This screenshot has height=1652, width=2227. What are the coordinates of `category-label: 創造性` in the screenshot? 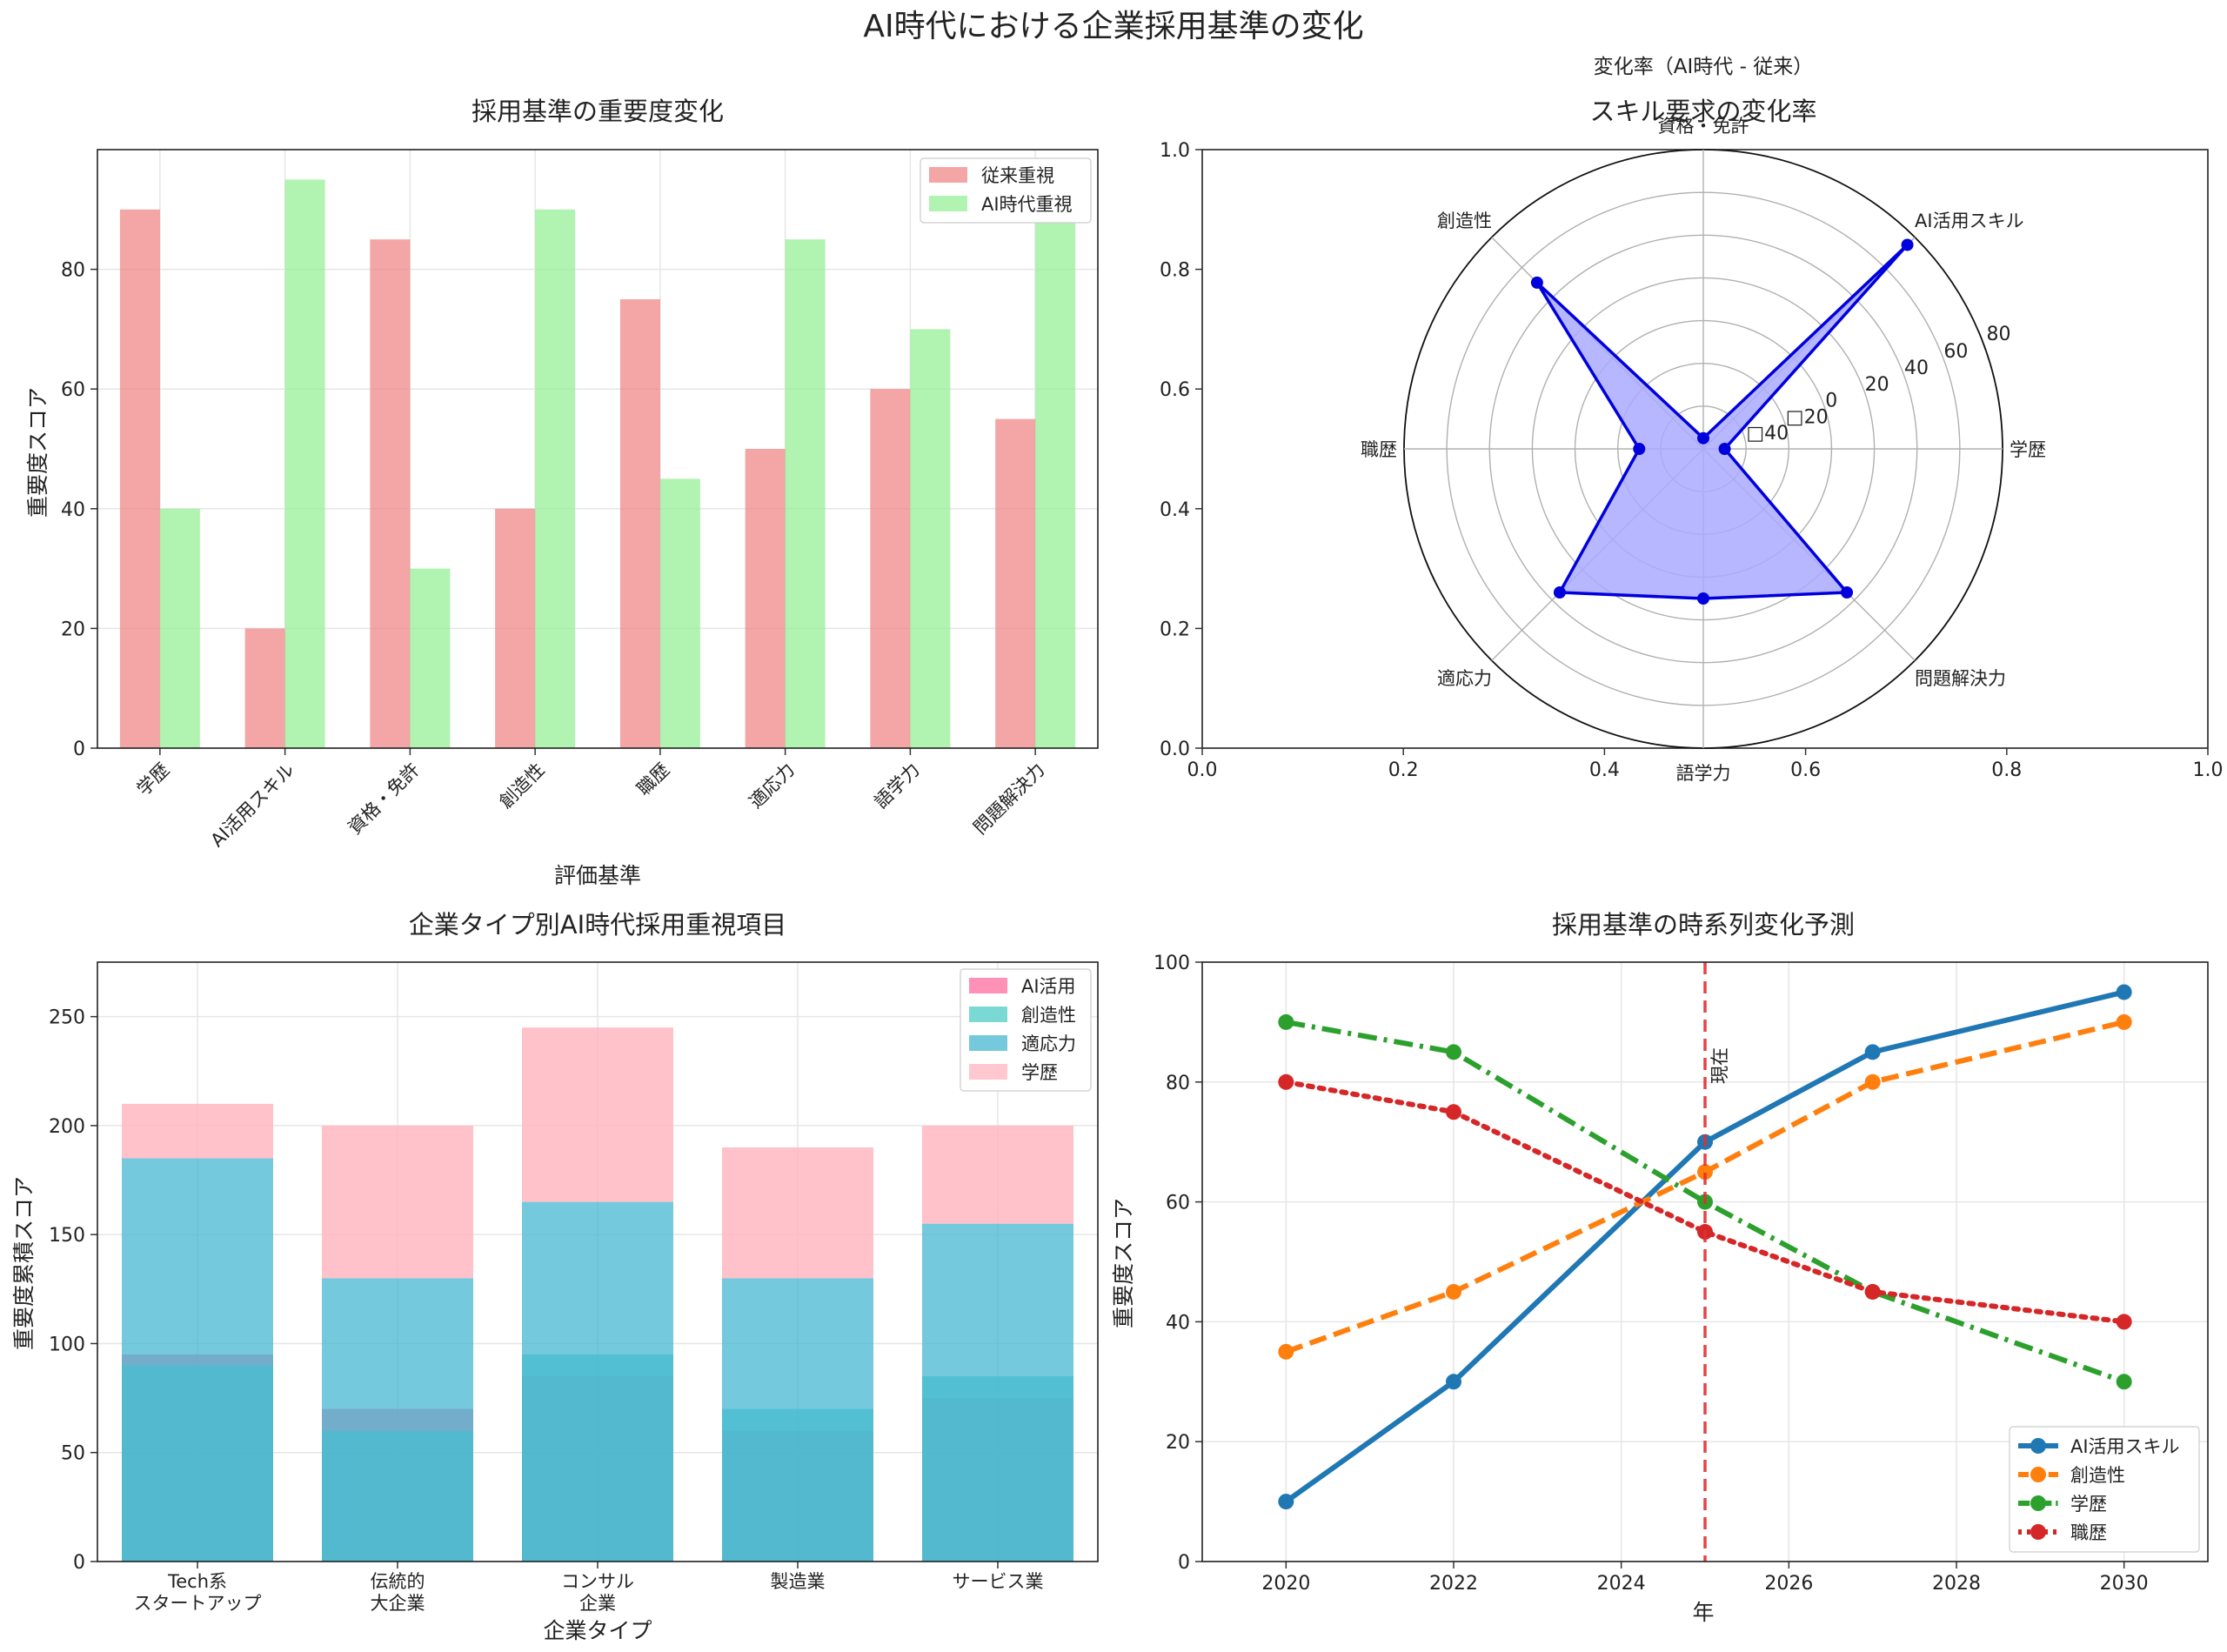 It's located at (1464, 221).